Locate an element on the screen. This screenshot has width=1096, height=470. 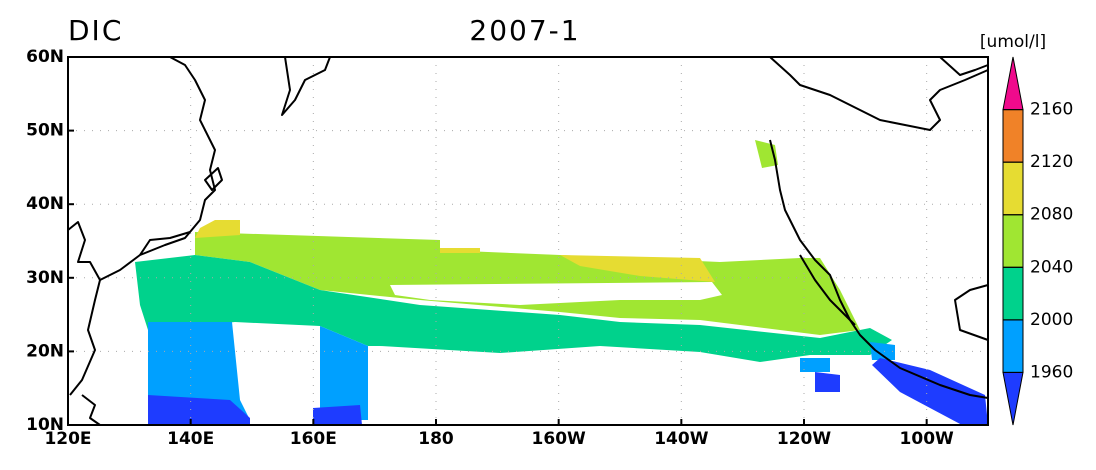
lat-tick-label: 60N is located at coordinates (45, 57).